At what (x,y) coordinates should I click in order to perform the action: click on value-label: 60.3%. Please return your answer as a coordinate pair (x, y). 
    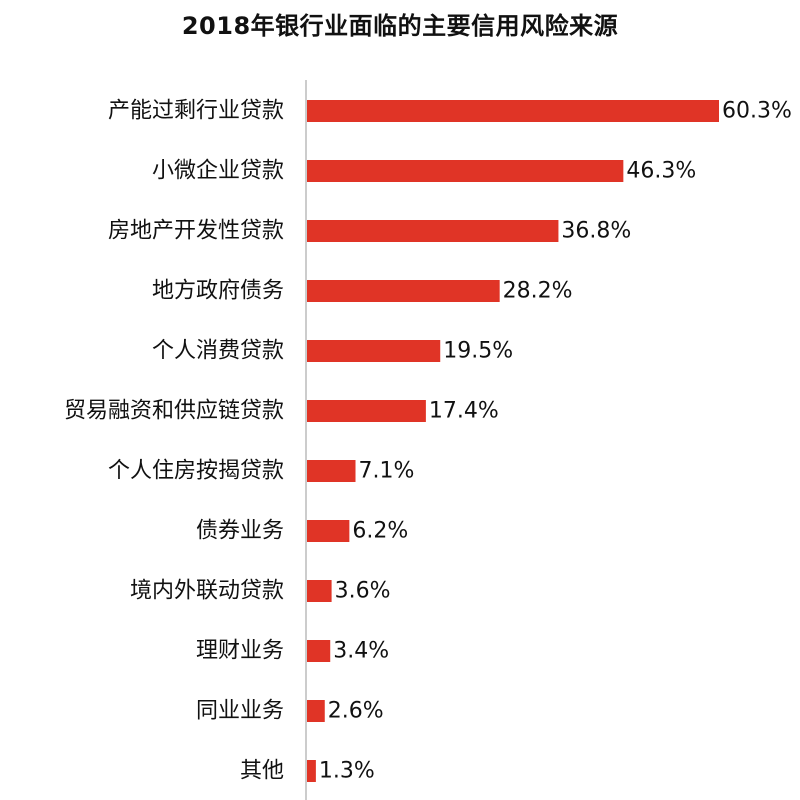
    Looking at the image, I should click on (757, 111).